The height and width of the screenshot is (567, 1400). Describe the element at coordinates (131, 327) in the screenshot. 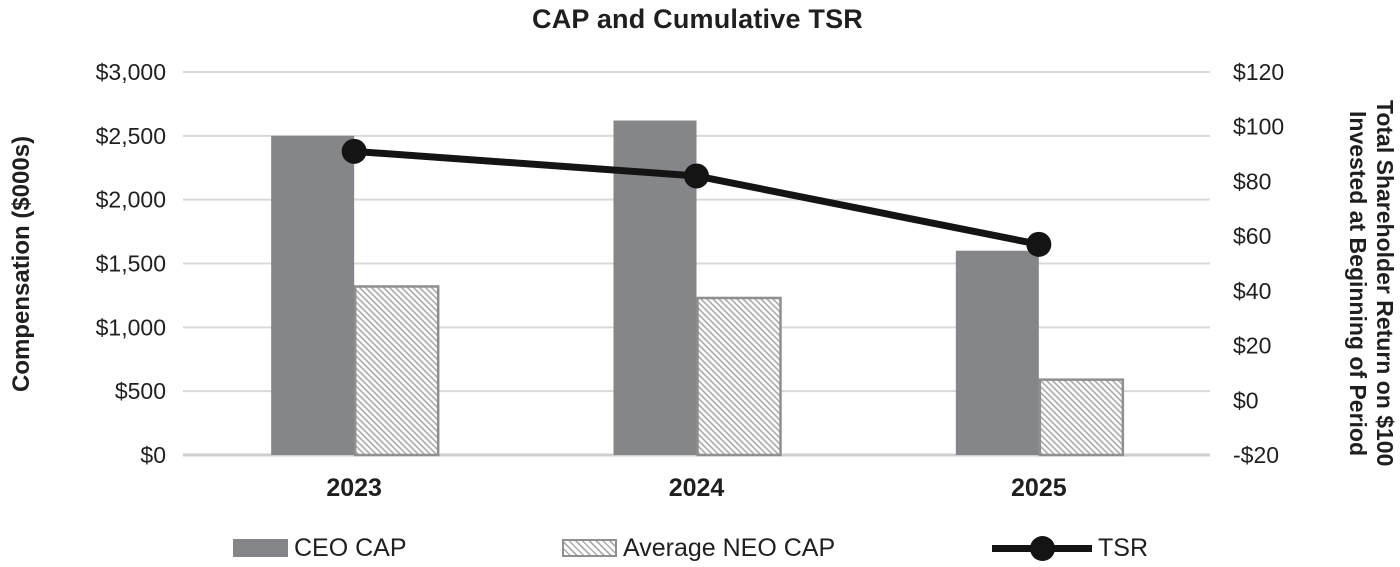

I see `left-axis-tick-label: $1,000` at that location.